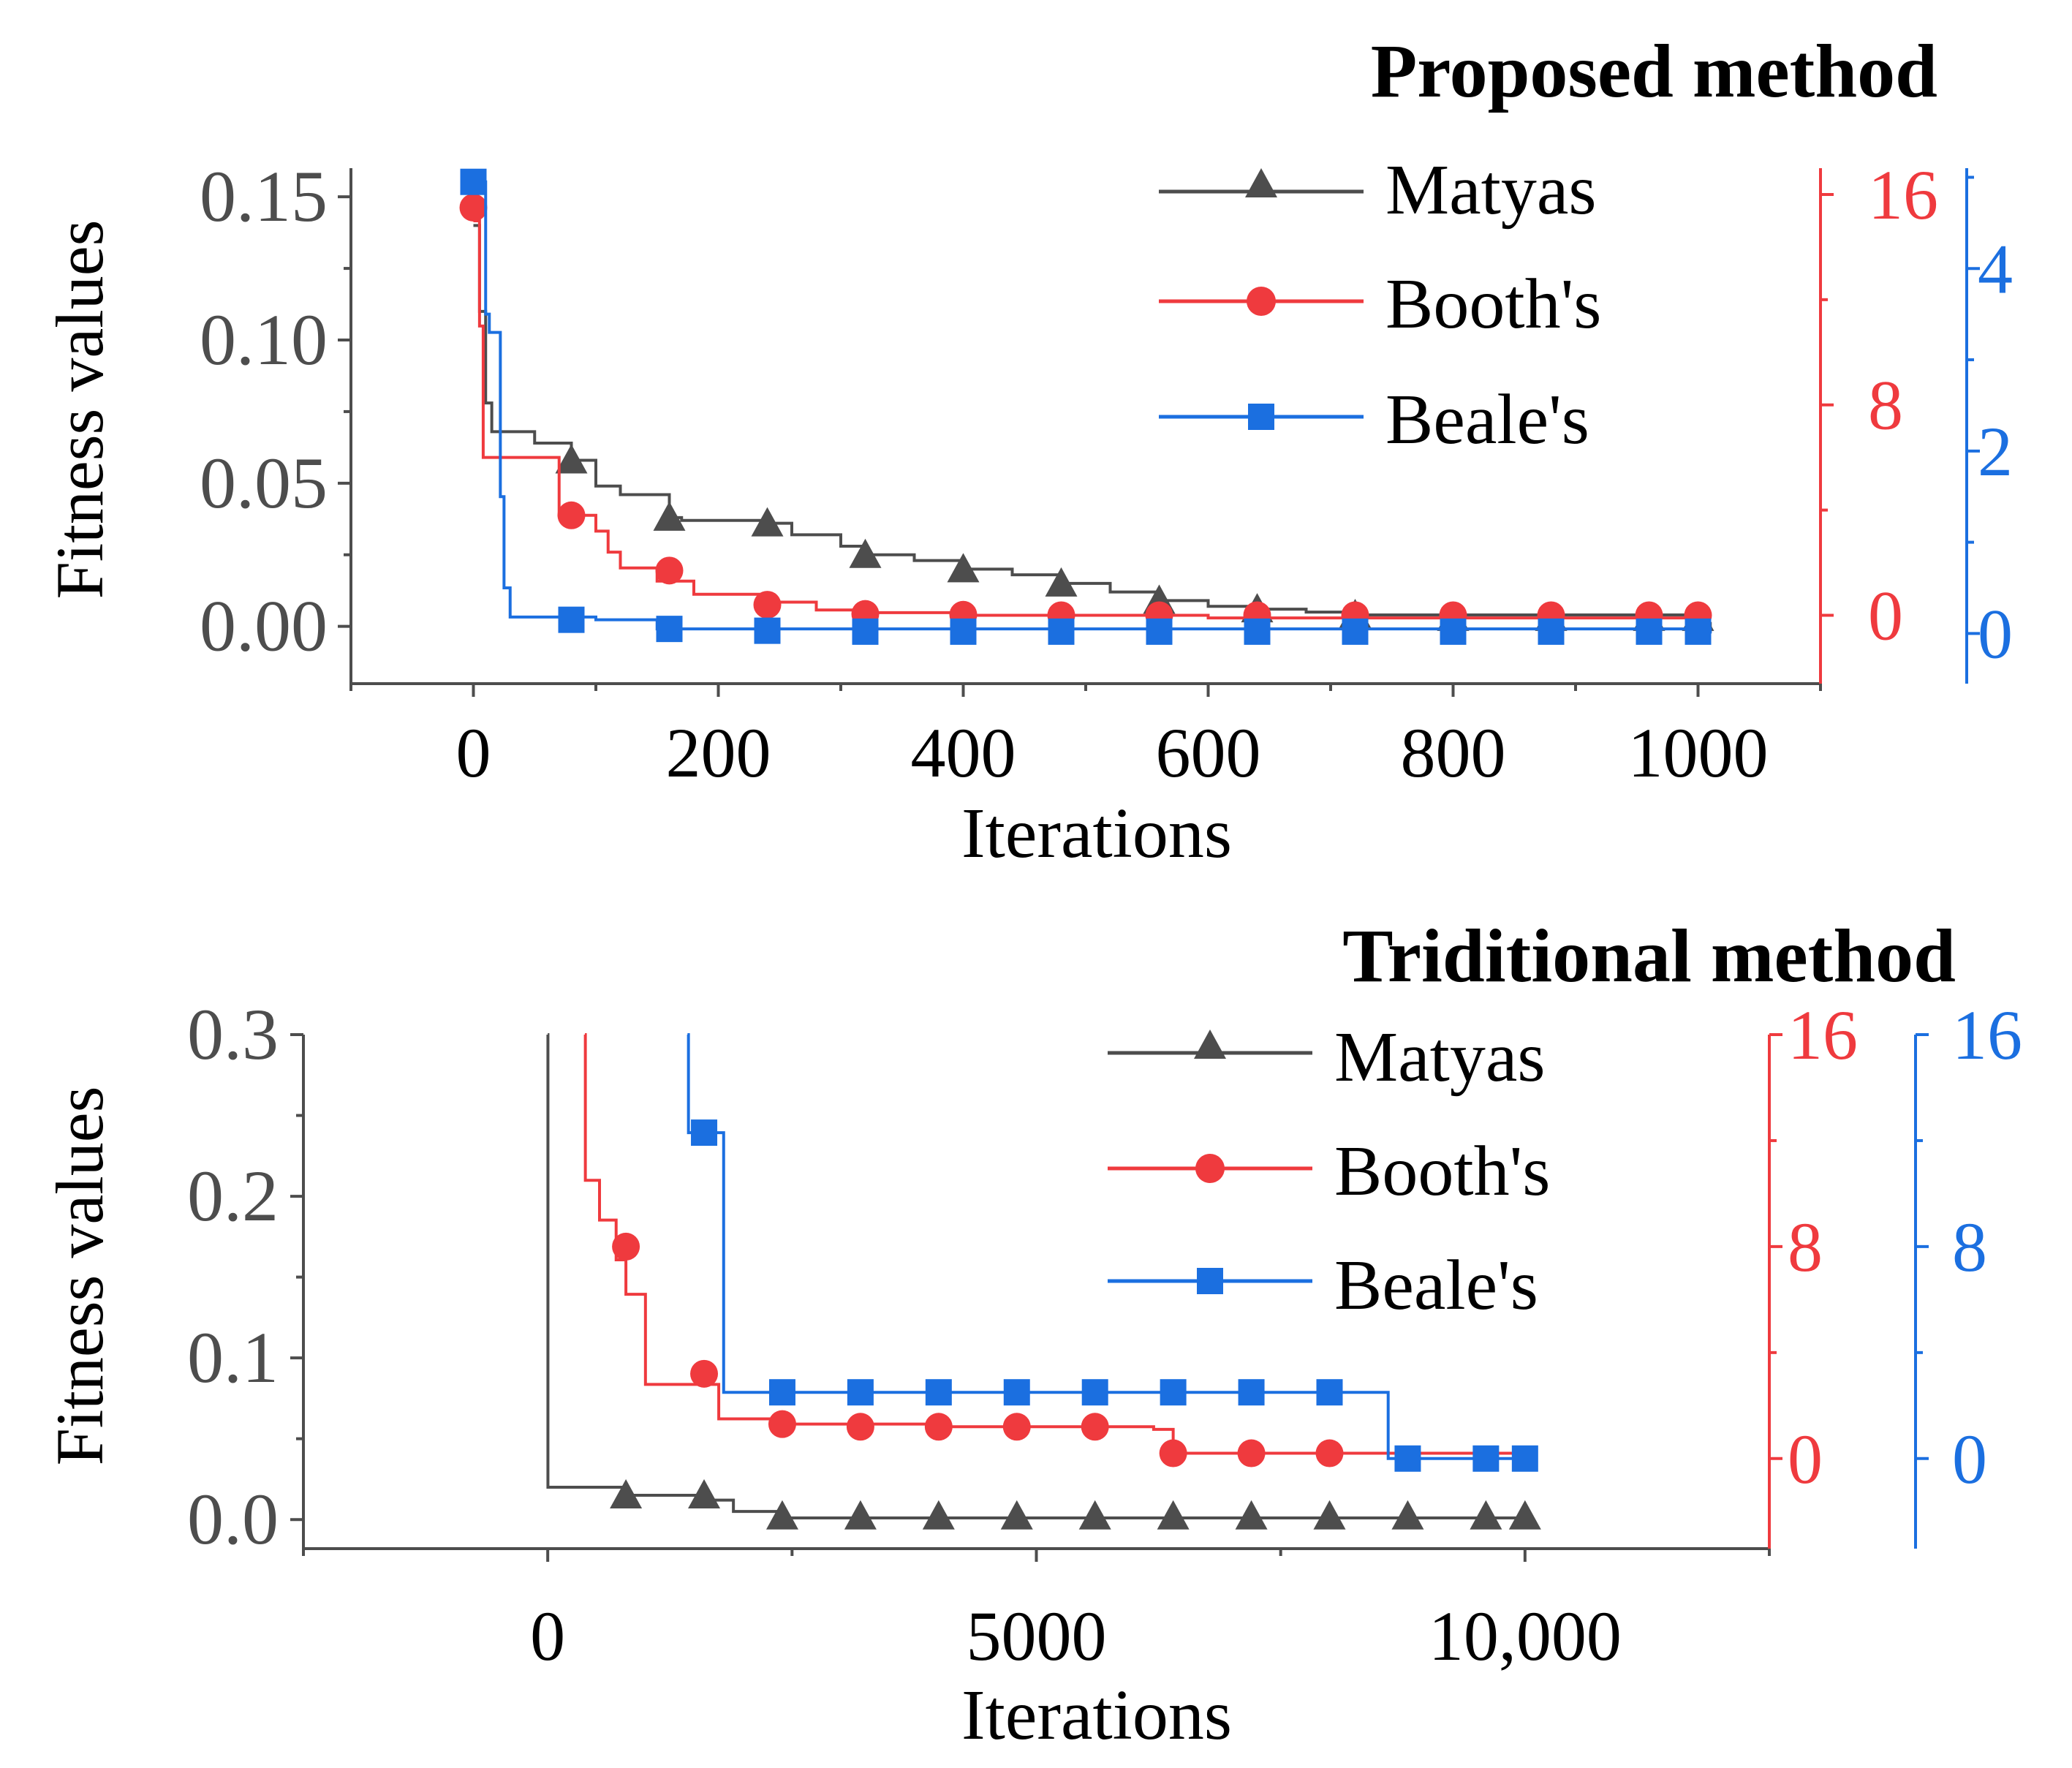 The height and width of the screenshot is (1768, 2072). Describe the element at coordinates (1526, 1636) in the screenshot. I see `x-tick-label: 10,000` at that location.